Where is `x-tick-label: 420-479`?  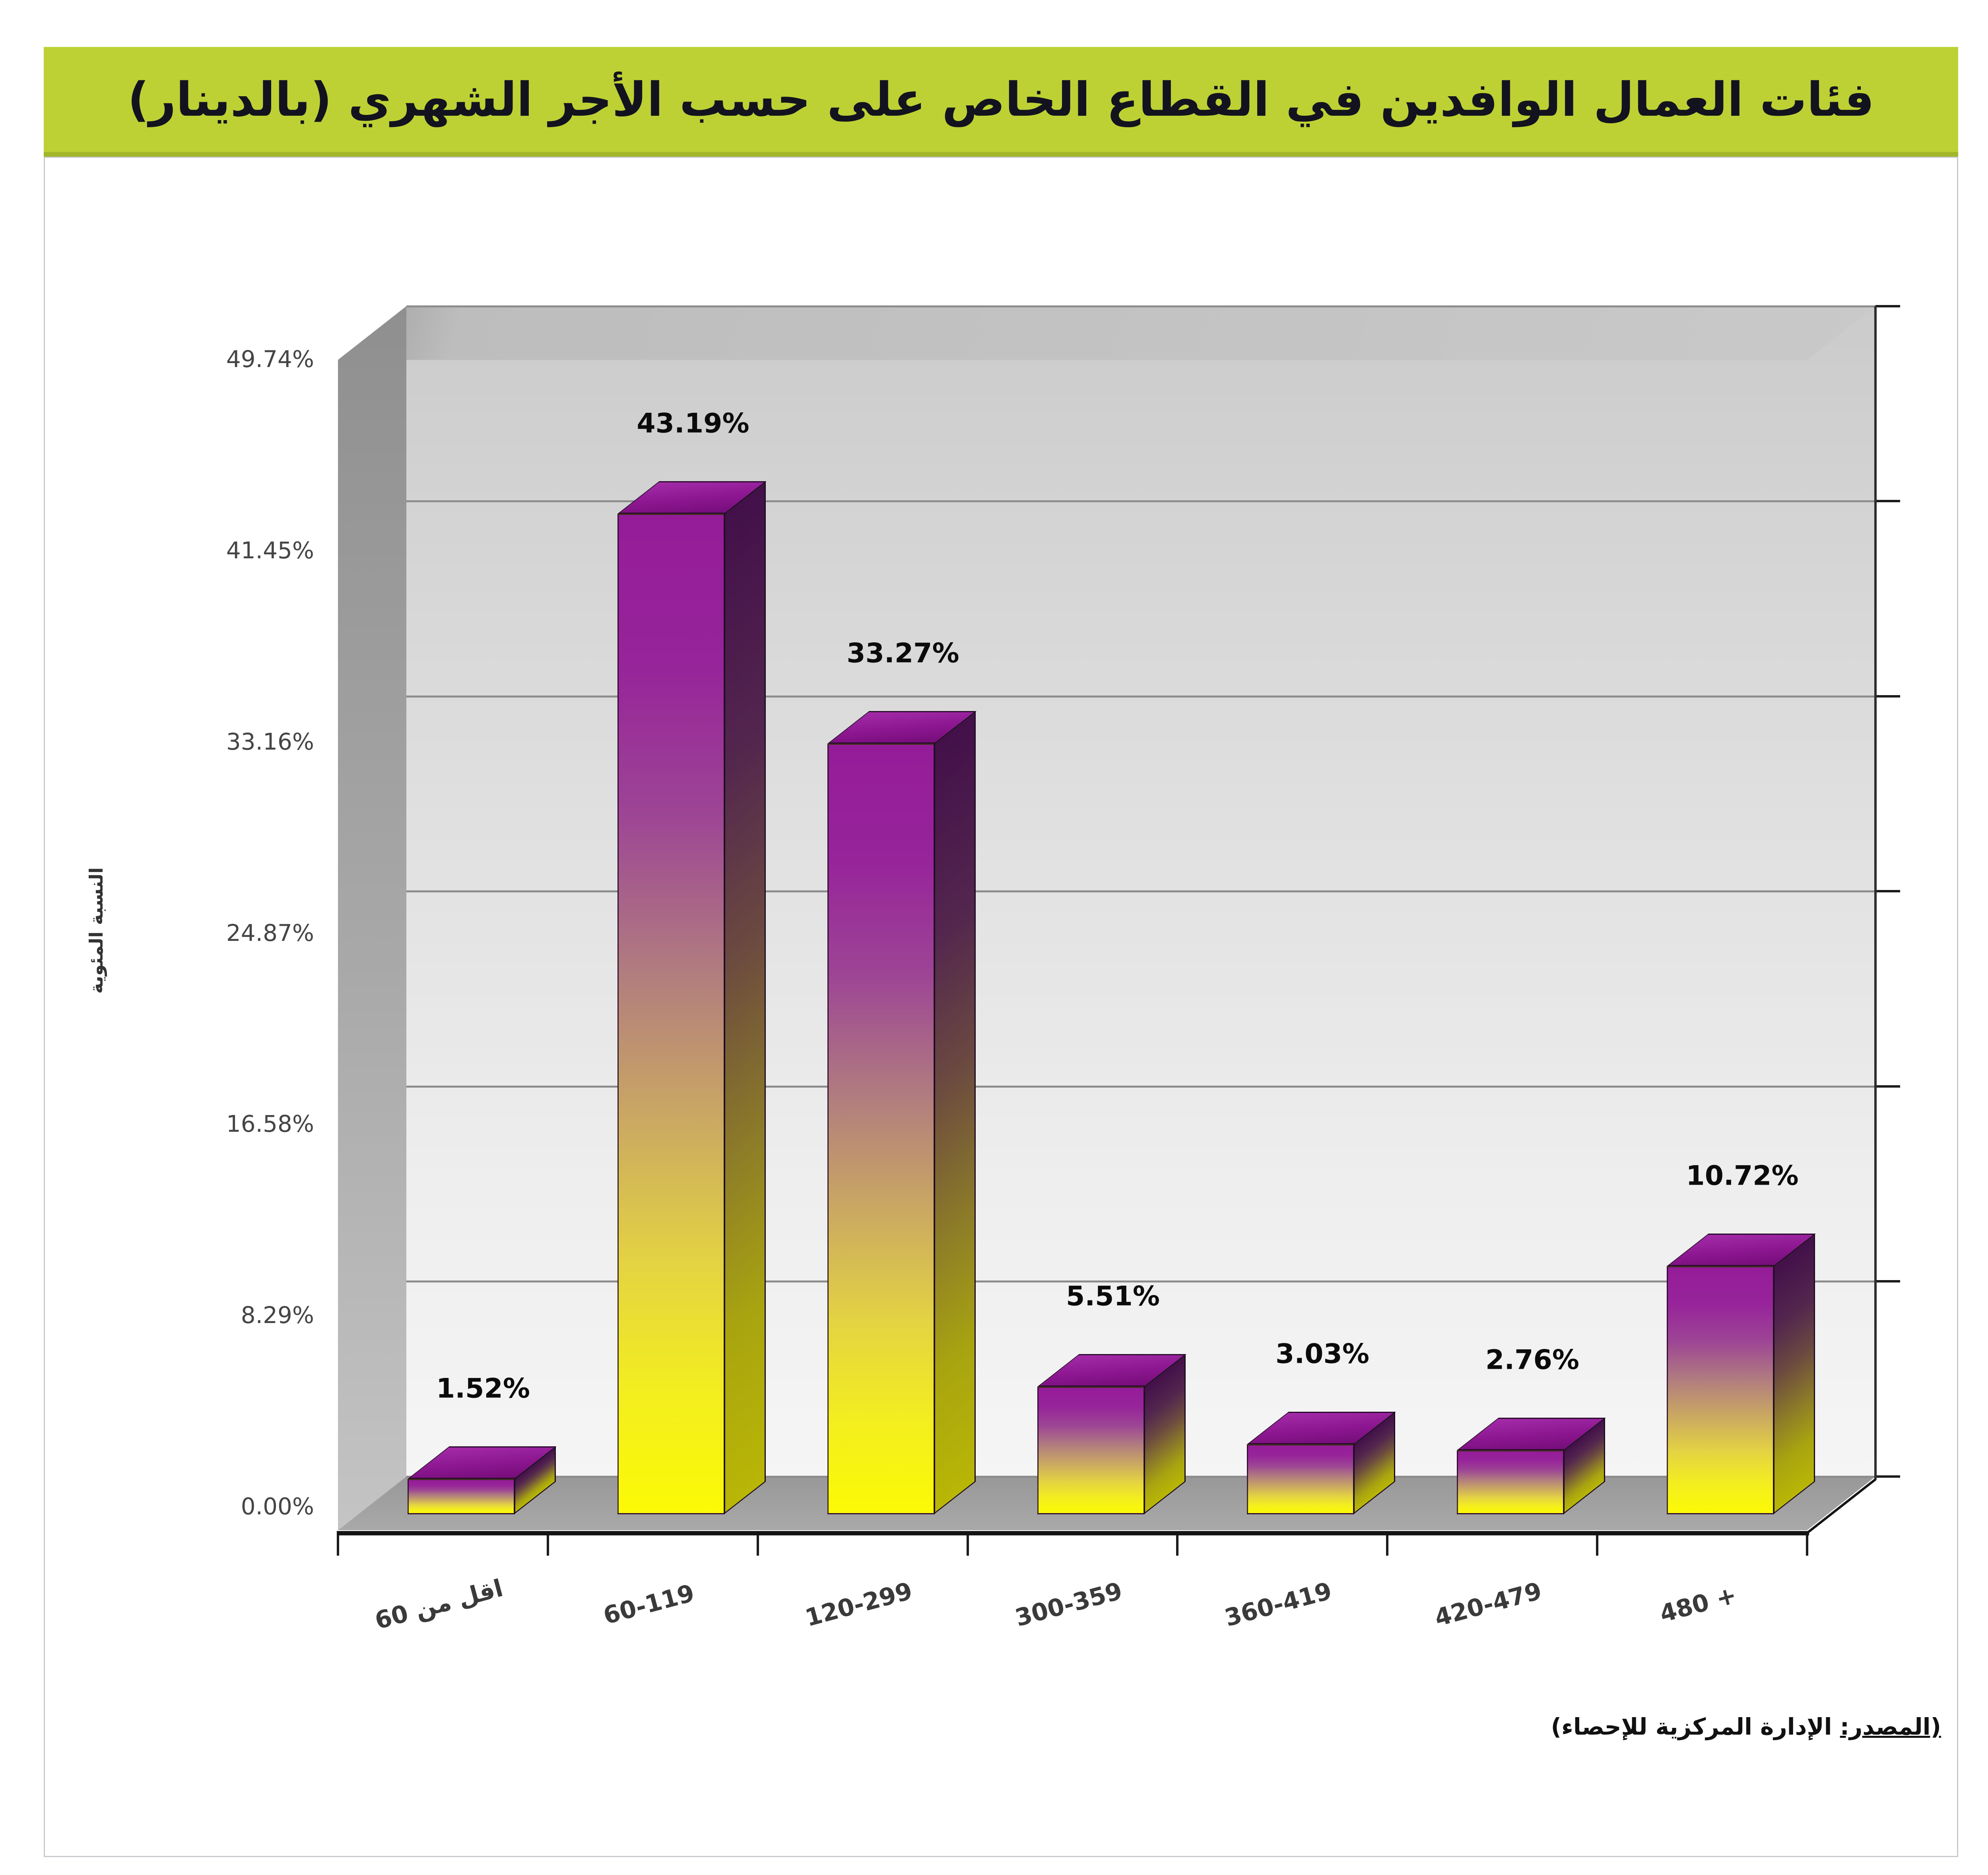 x-tick-label: 420-479 is located at coordinates (1488, 1604).